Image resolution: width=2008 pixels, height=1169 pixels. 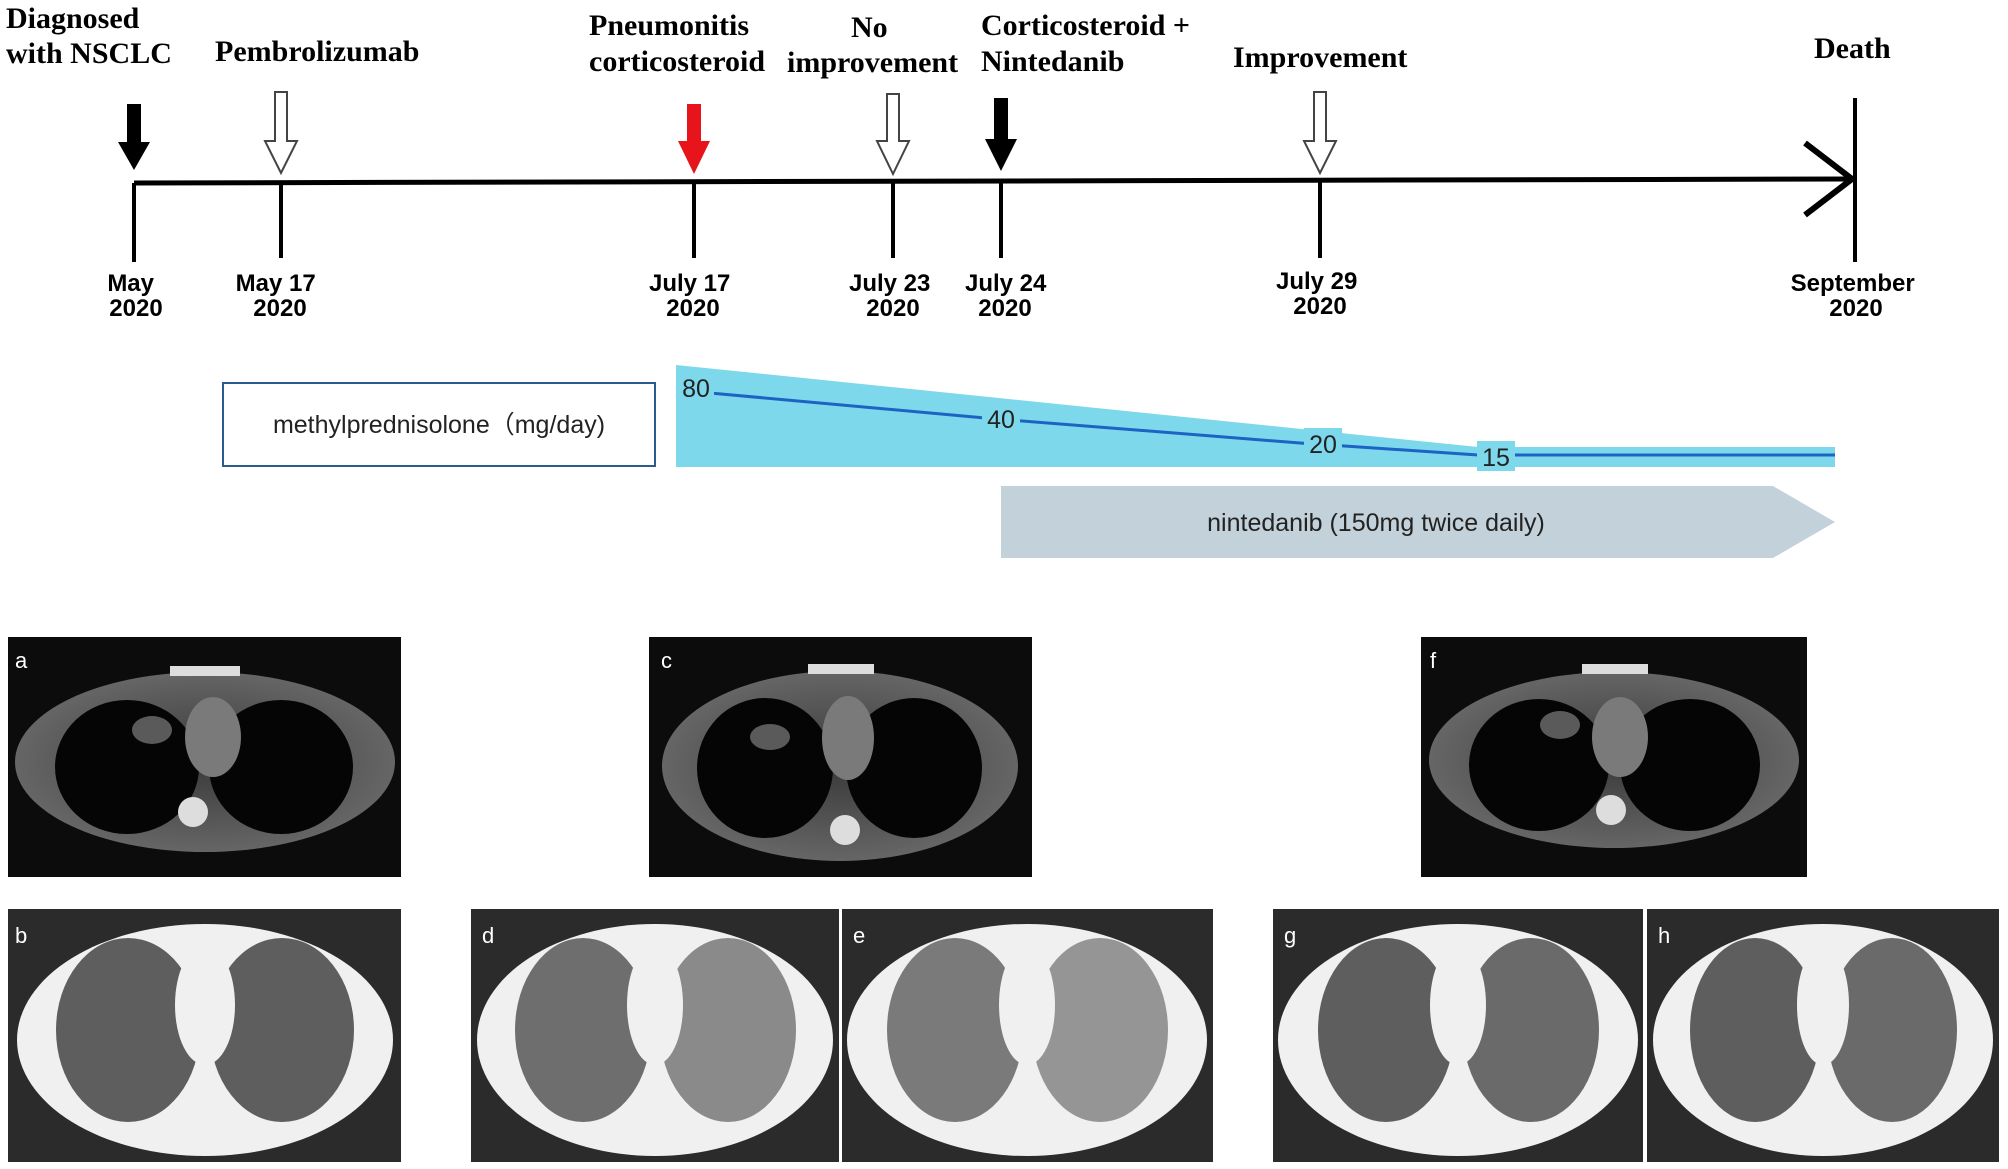 What do you see at coordinates (666, 660) in the screenshot?
I see `panel-label-c: c` at bounding box center [666, 660].